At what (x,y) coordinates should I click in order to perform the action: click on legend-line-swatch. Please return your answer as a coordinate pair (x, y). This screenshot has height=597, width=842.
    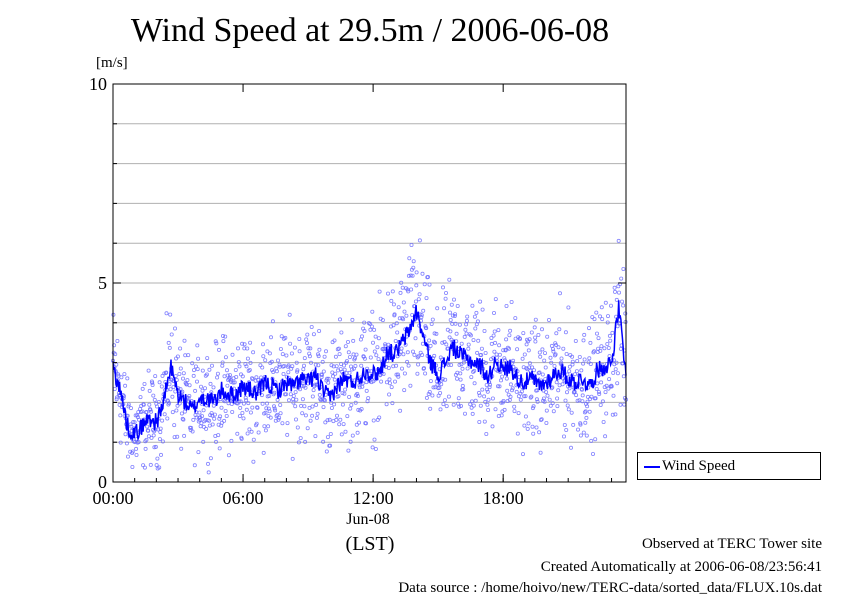
    Looking at the image, I should click on (652, 467).